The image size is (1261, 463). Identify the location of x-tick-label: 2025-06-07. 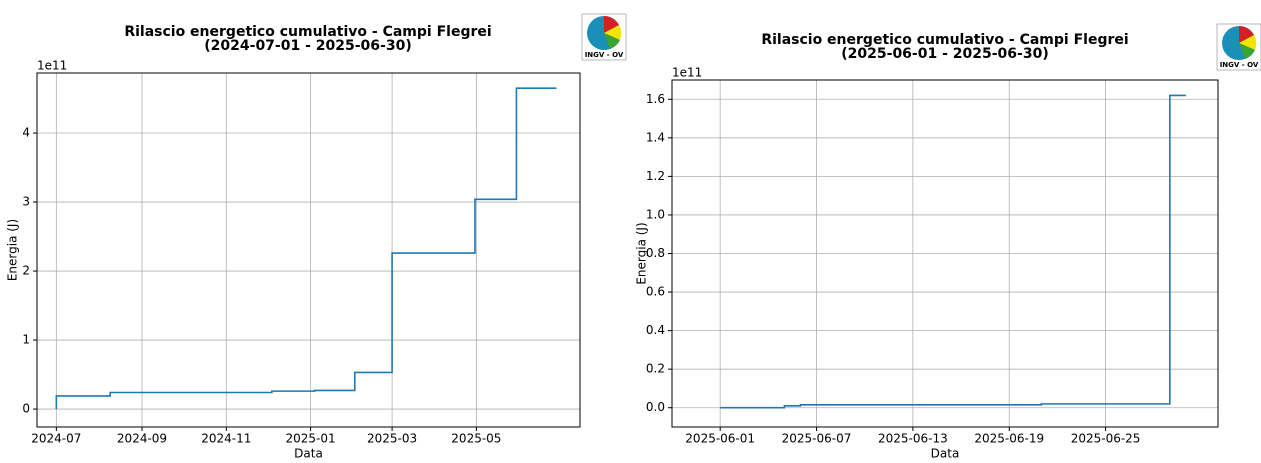
(817, 439).